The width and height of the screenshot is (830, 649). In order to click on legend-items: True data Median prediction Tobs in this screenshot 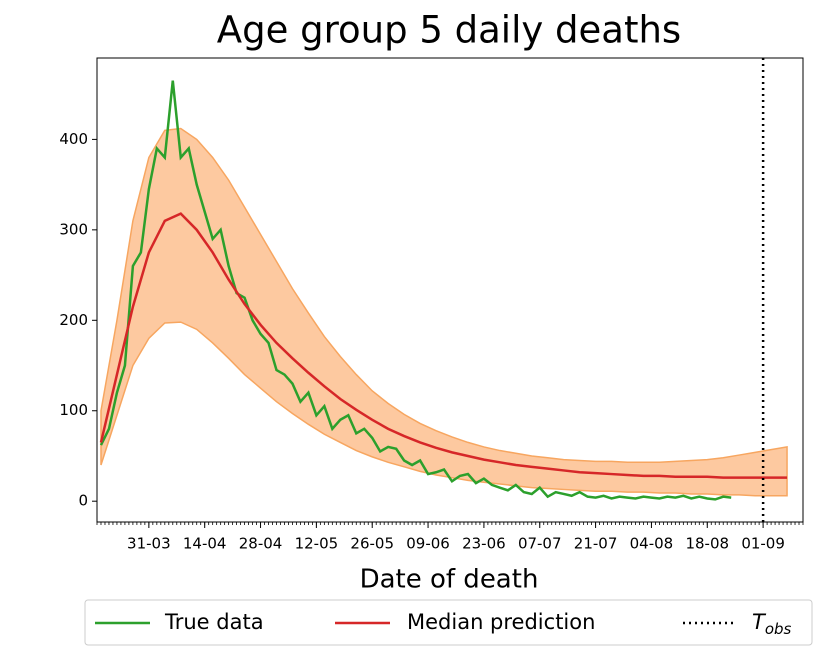, I will do `click(443, 624)`.